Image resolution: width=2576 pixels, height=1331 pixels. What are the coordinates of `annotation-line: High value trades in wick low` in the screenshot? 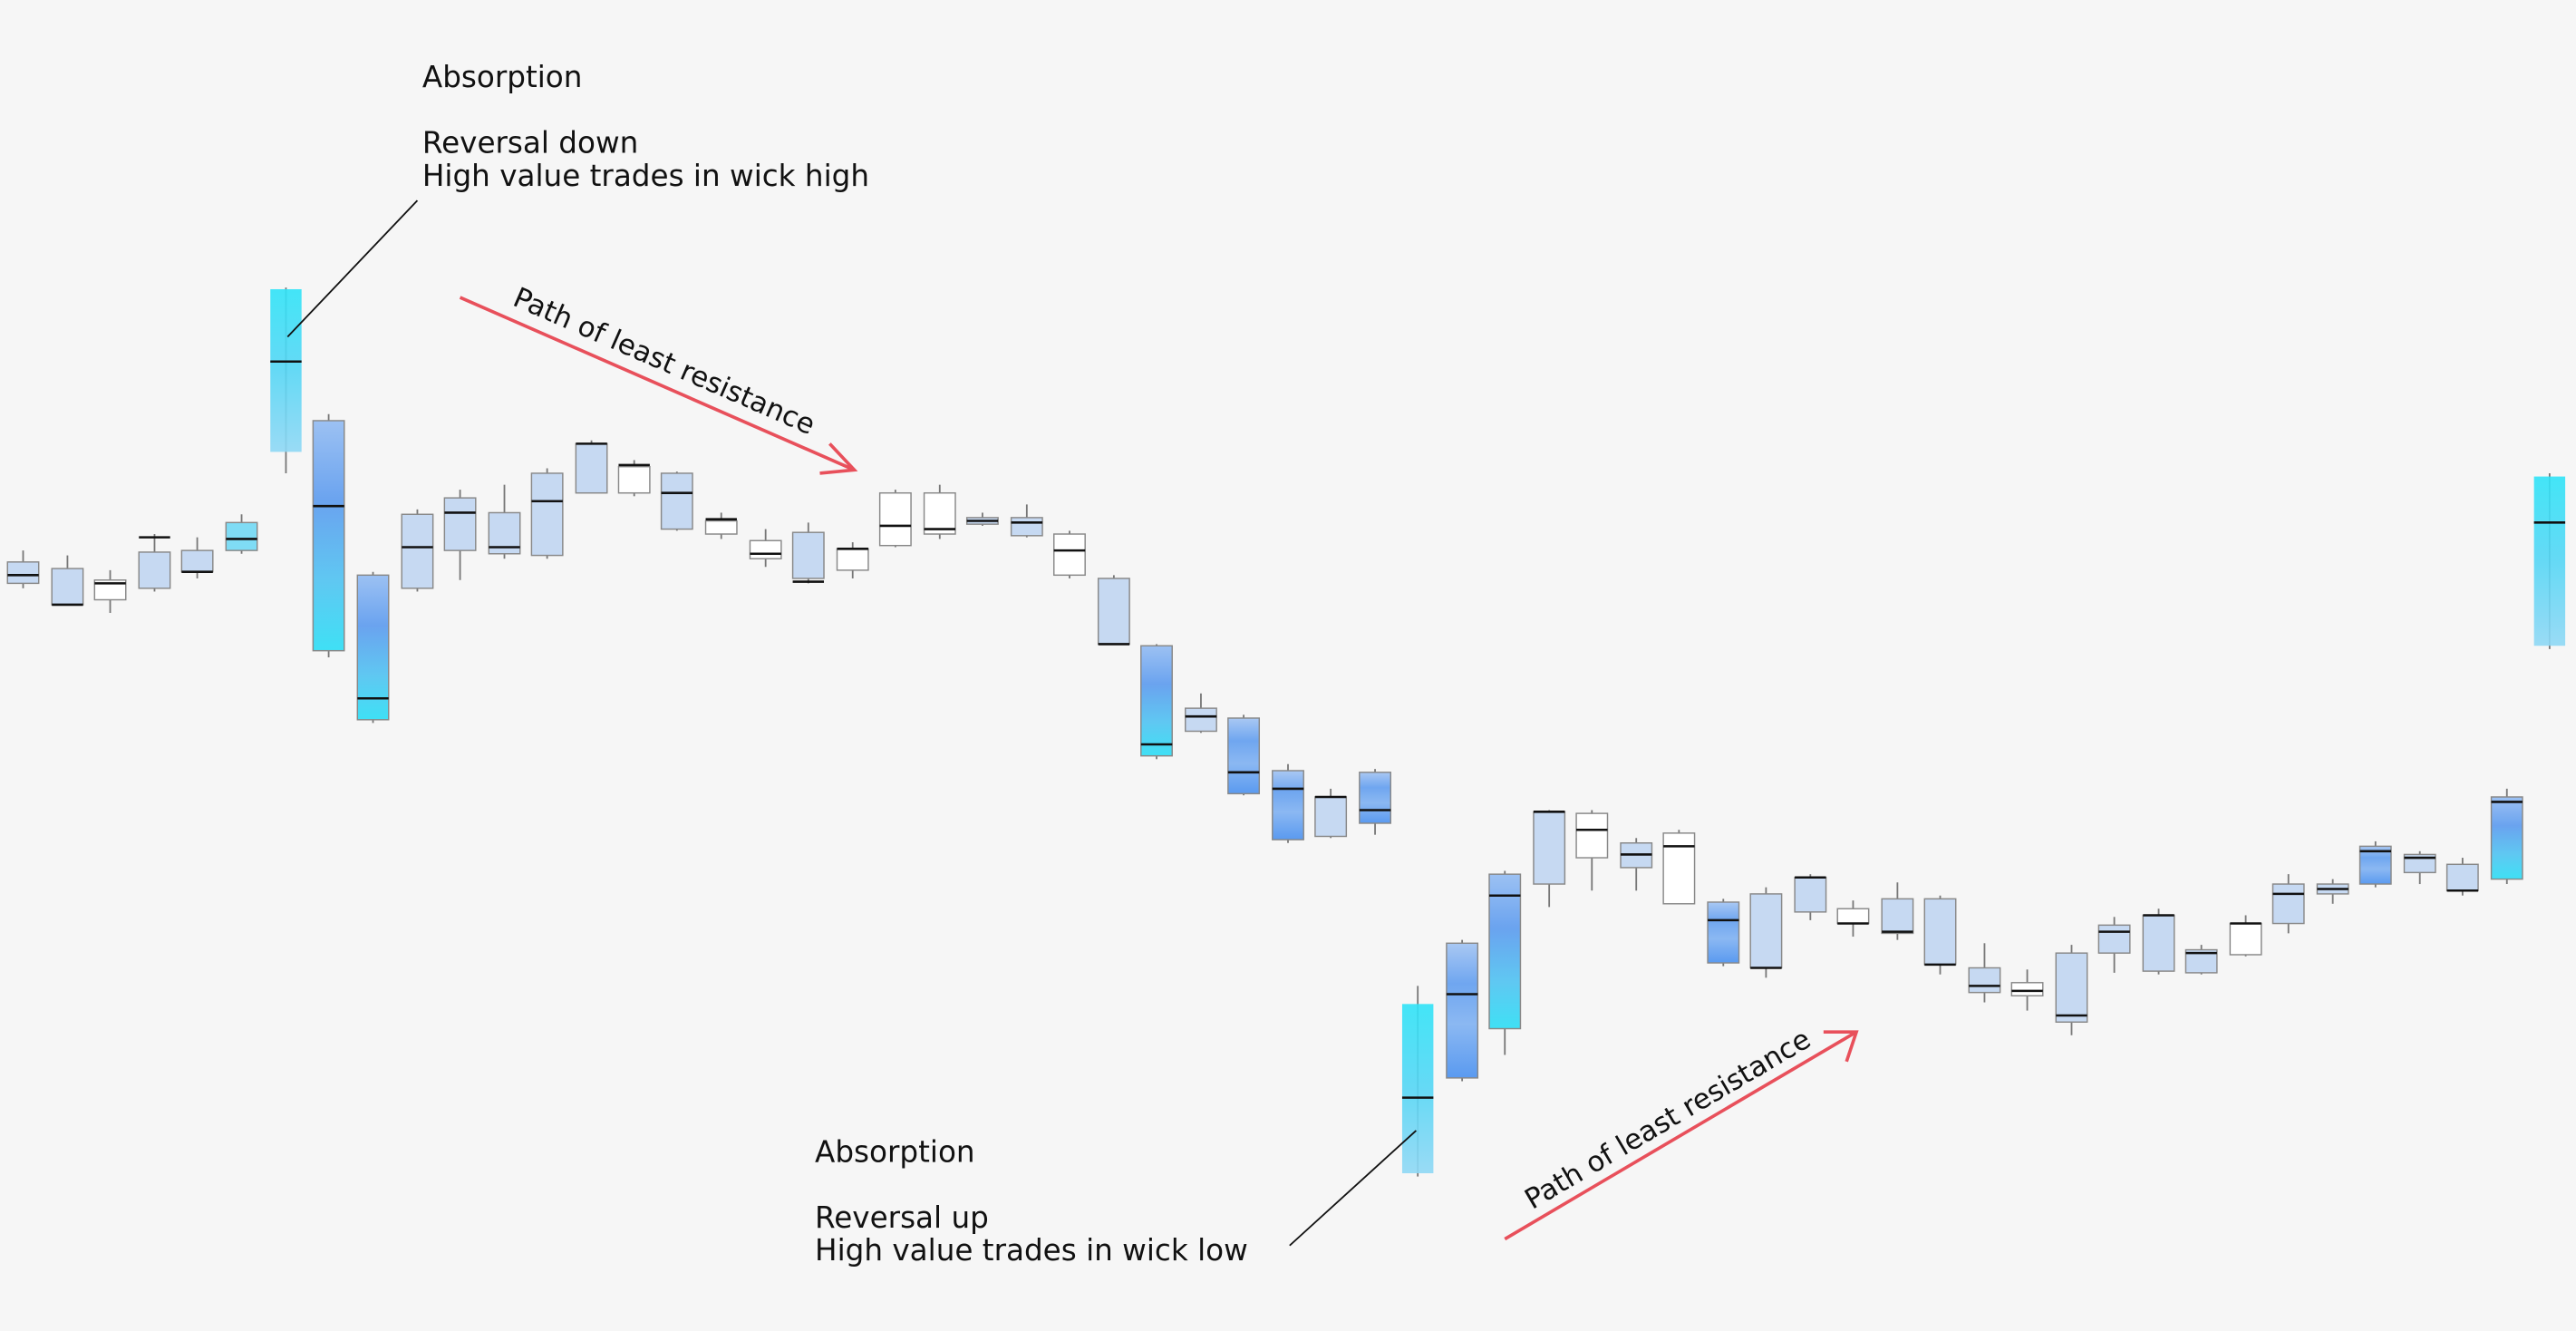 It's located at (1031, 1250).